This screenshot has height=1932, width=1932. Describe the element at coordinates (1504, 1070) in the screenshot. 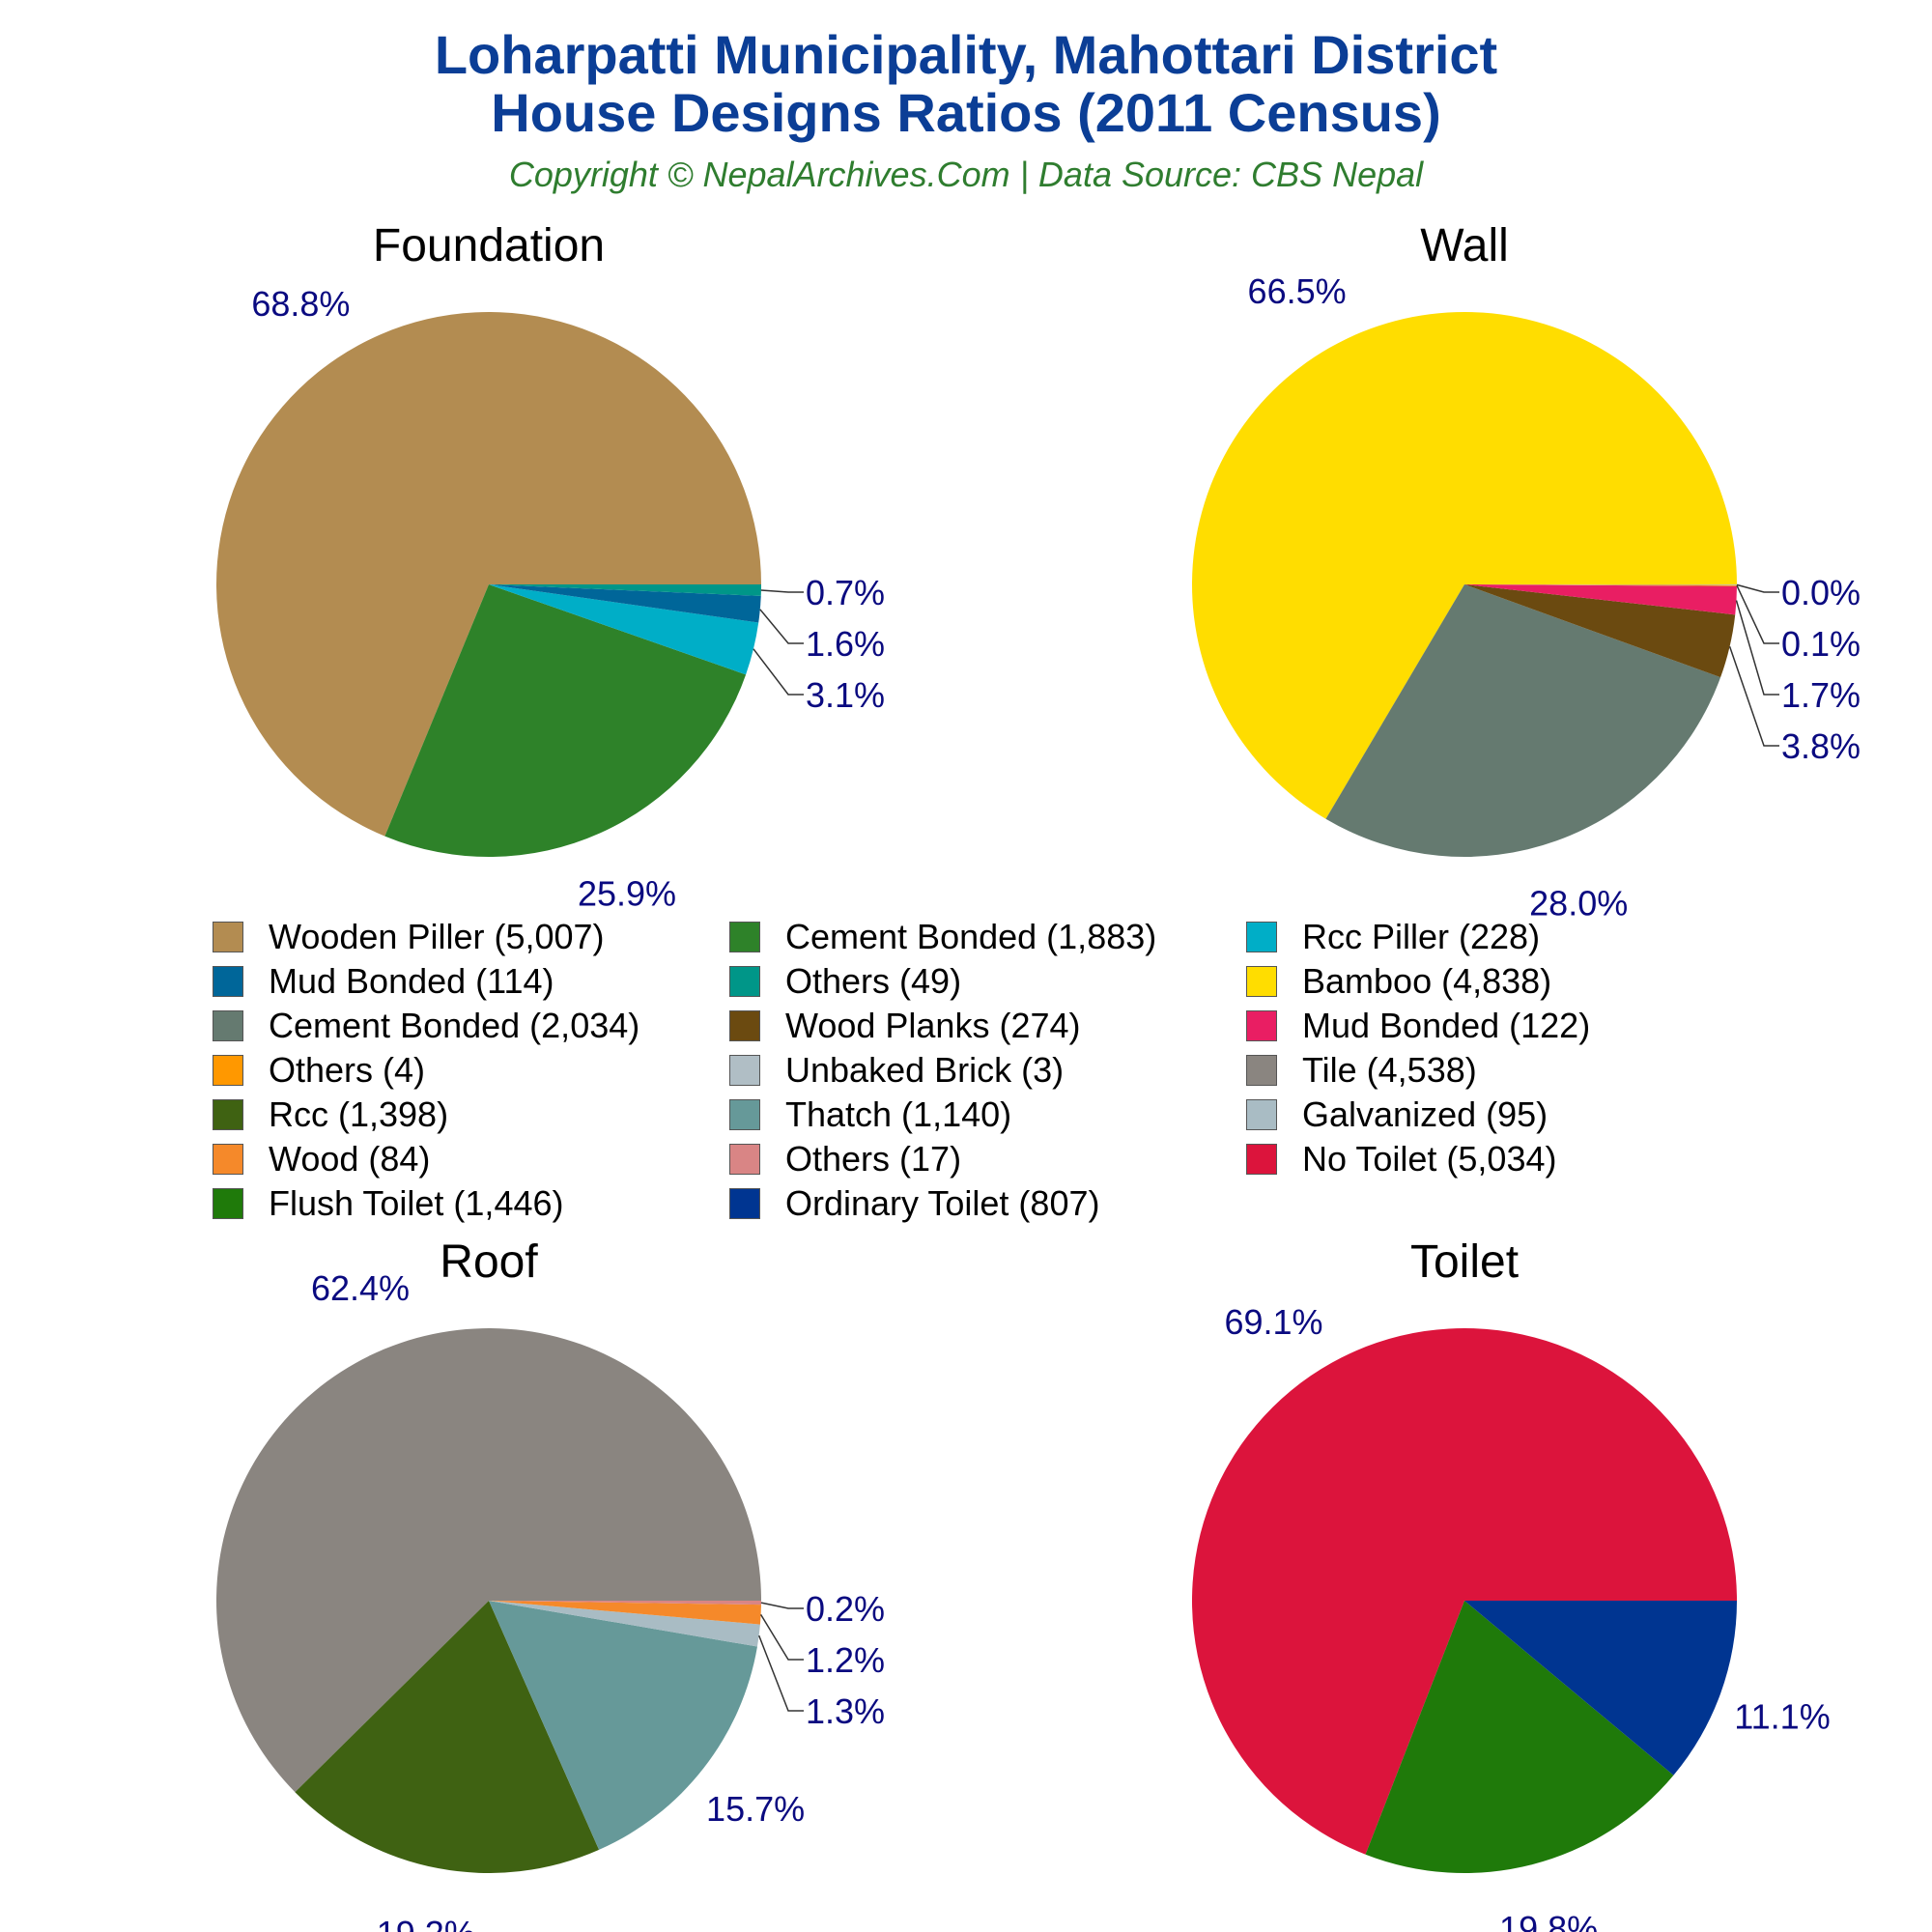

I see `legend-item: Tile (4,538)` at that location.